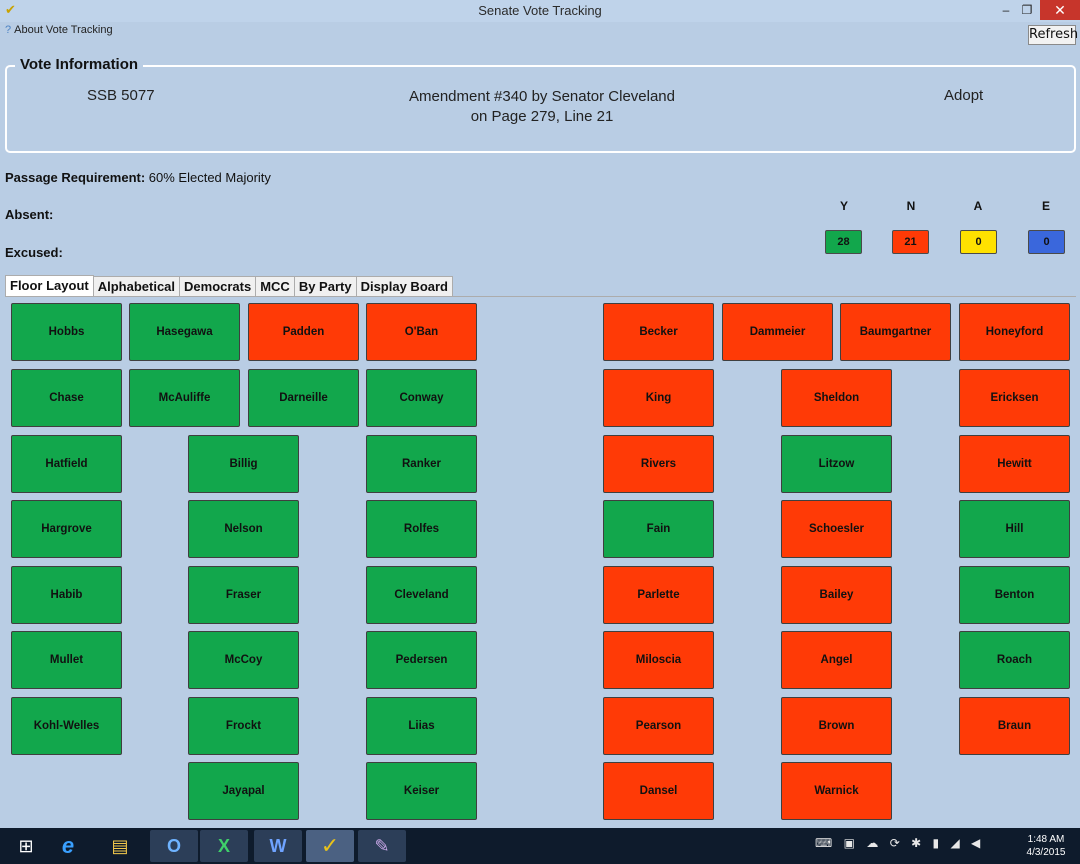 Image resolution: width=1080 pixels, height=864 pixels. What do you see at coordinates (421, 791) in the screenshot?
I see `seat-button: Keiser` at bounding box center [421, 791].